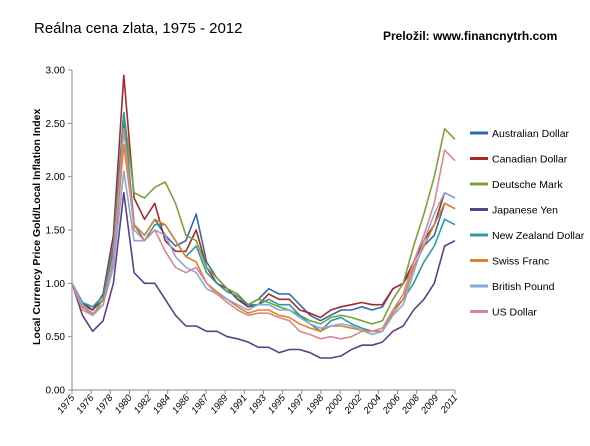 This screenshot has width=590, height=446. I want to click on x-tick-label: 1989, so click(219, 404).